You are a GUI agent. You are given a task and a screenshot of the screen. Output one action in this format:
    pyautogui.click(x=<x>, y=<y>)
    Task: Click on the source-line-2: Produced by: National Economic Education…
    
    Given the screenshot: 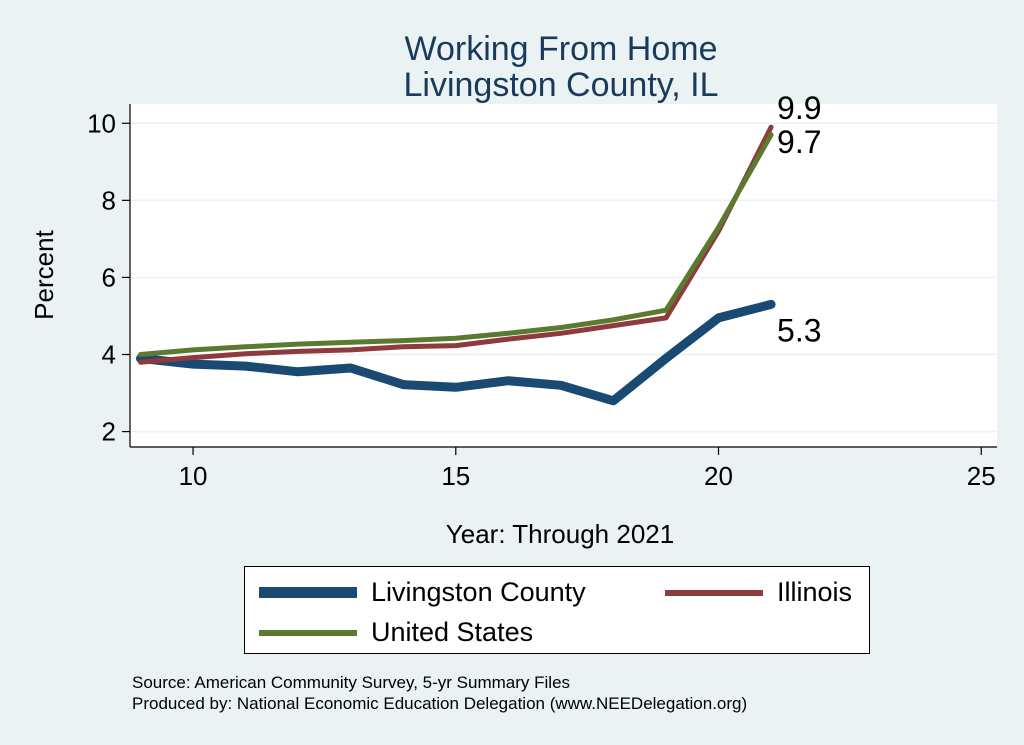 What is the action you would take?
    pyautogui.click(x=440, y=703)
    